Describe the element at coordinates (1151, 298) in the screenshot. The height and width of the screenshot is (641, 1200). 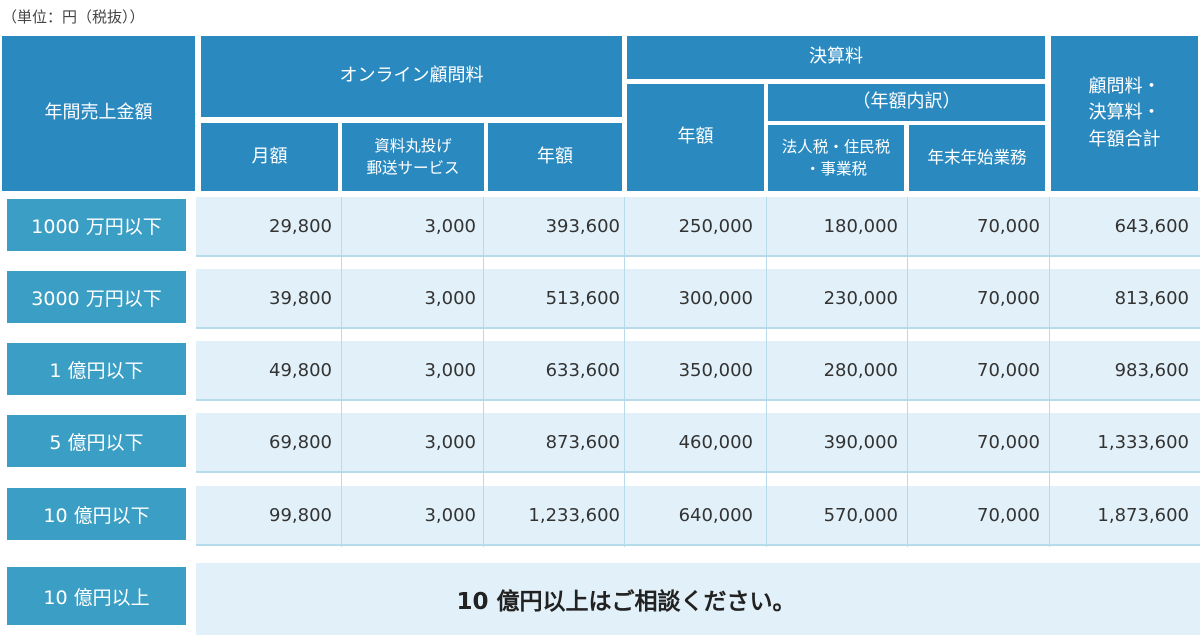
I see `cell-total: 813,600` at that location.